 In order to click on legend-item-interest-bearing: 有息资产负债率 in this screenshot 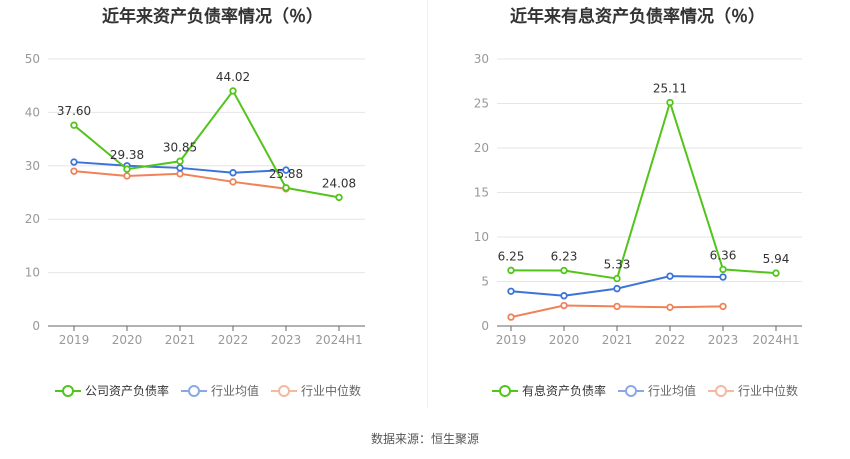, I will do `click(549, 390)`.